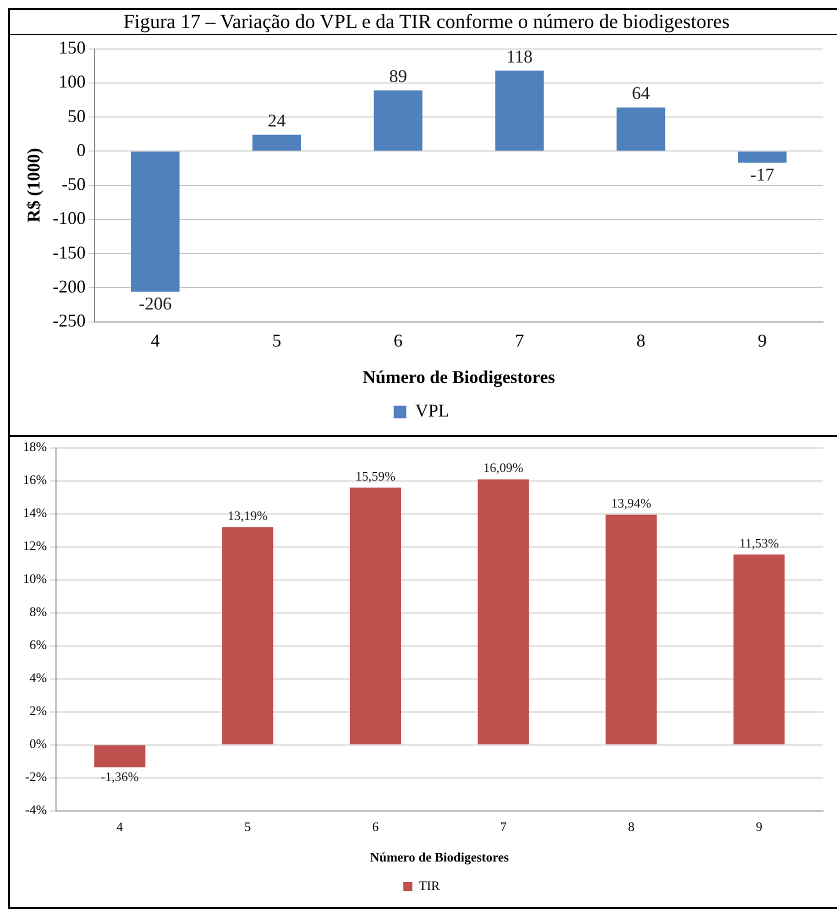 This screenshot has width=837, height=915. Describe the element at coordinates (398, 76) in the screenshot. I see `data-label: 89` at that location.